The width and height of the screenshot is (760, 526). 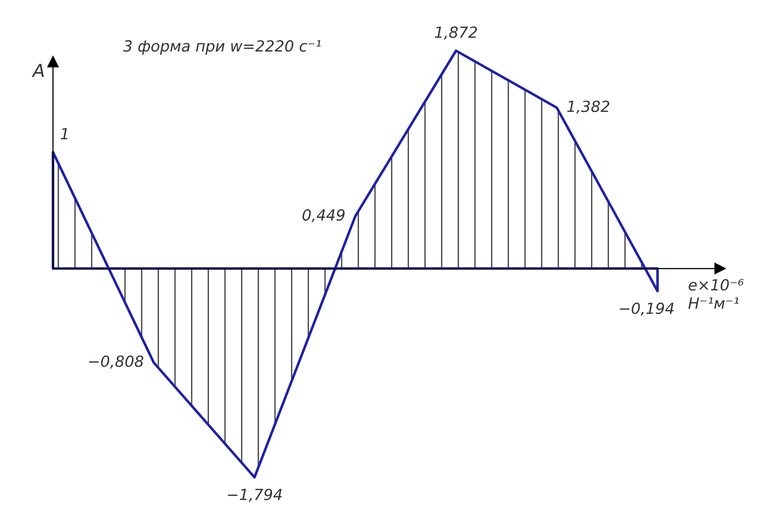 What do you see at coordinates (323, 215) in the screenshot?
I see `data-label: 0,449` at bounding box center [323, 215].